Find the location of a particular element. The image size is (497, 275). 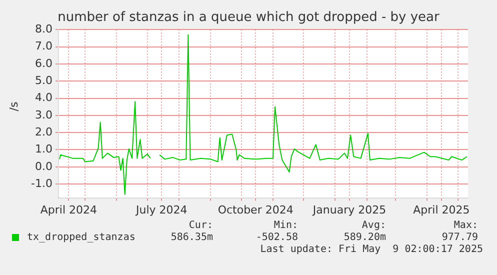

x-tick-label: April 2024 is located at coordinates (68, 209).